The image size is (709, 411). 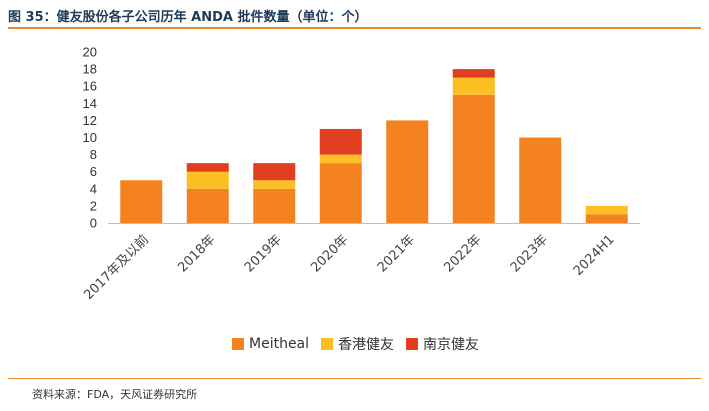 I want to click on y-tick-label: 14, so click(x=90, y=103).